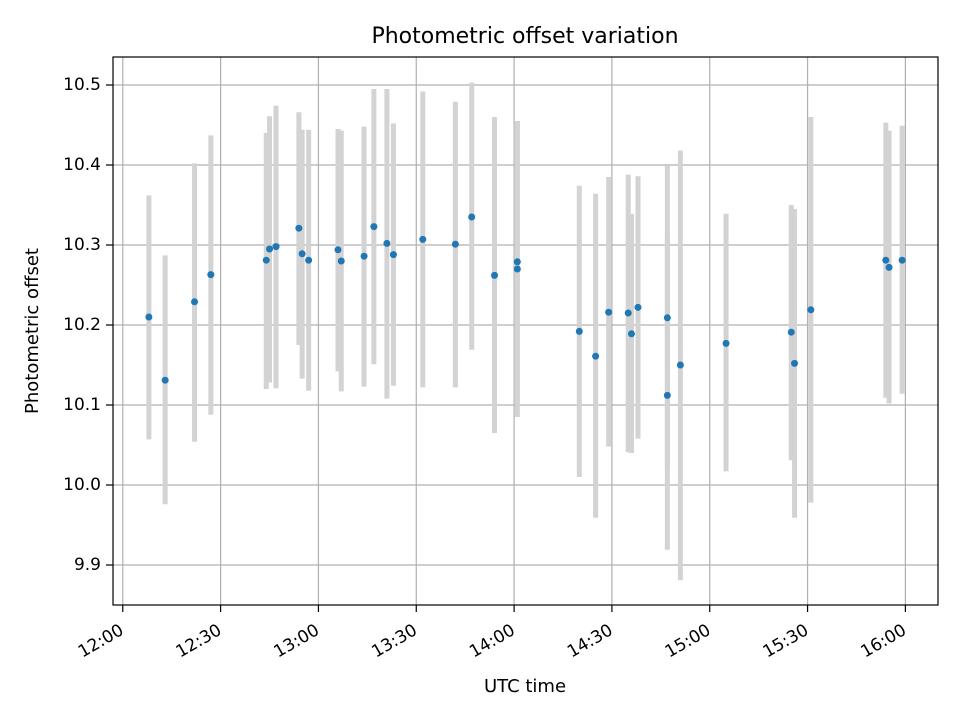 This screenshot has width=960, height=720. What do you see at coordinates (82, 325) in the screenshot?
I see `y-tick-label: 10.2` at bounding box center [82, 325].